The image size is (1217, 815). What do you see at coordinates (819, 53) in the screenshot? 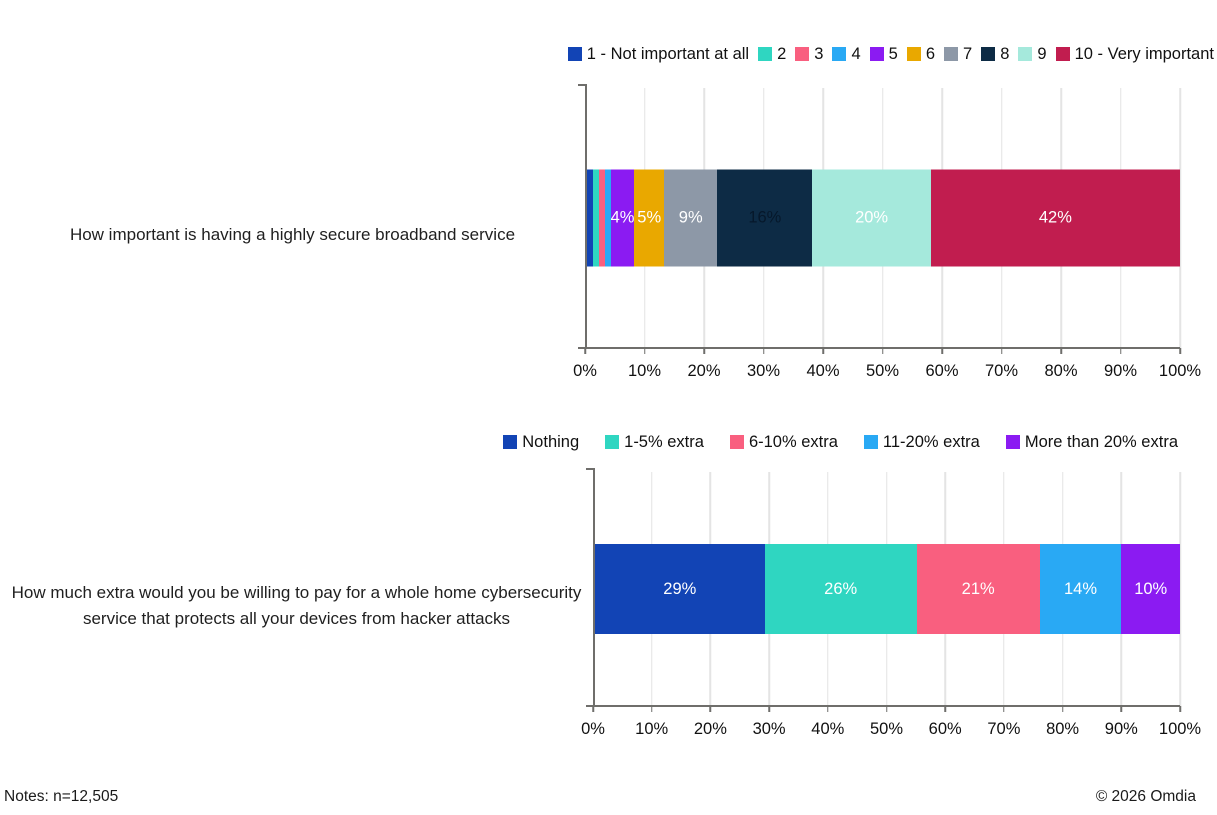
I see `legend-label: 3` at bounding box center [819, 53].